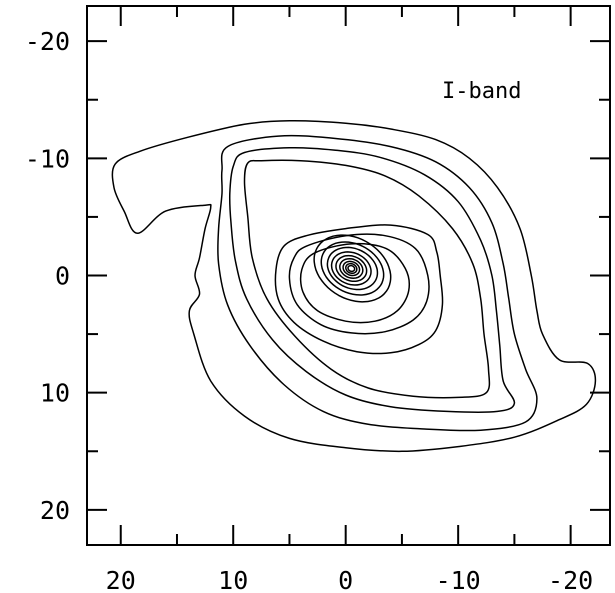  Describe the element at coordinates (121, 579) in the screenshot. I see `x-tick-label: 20` at that location.